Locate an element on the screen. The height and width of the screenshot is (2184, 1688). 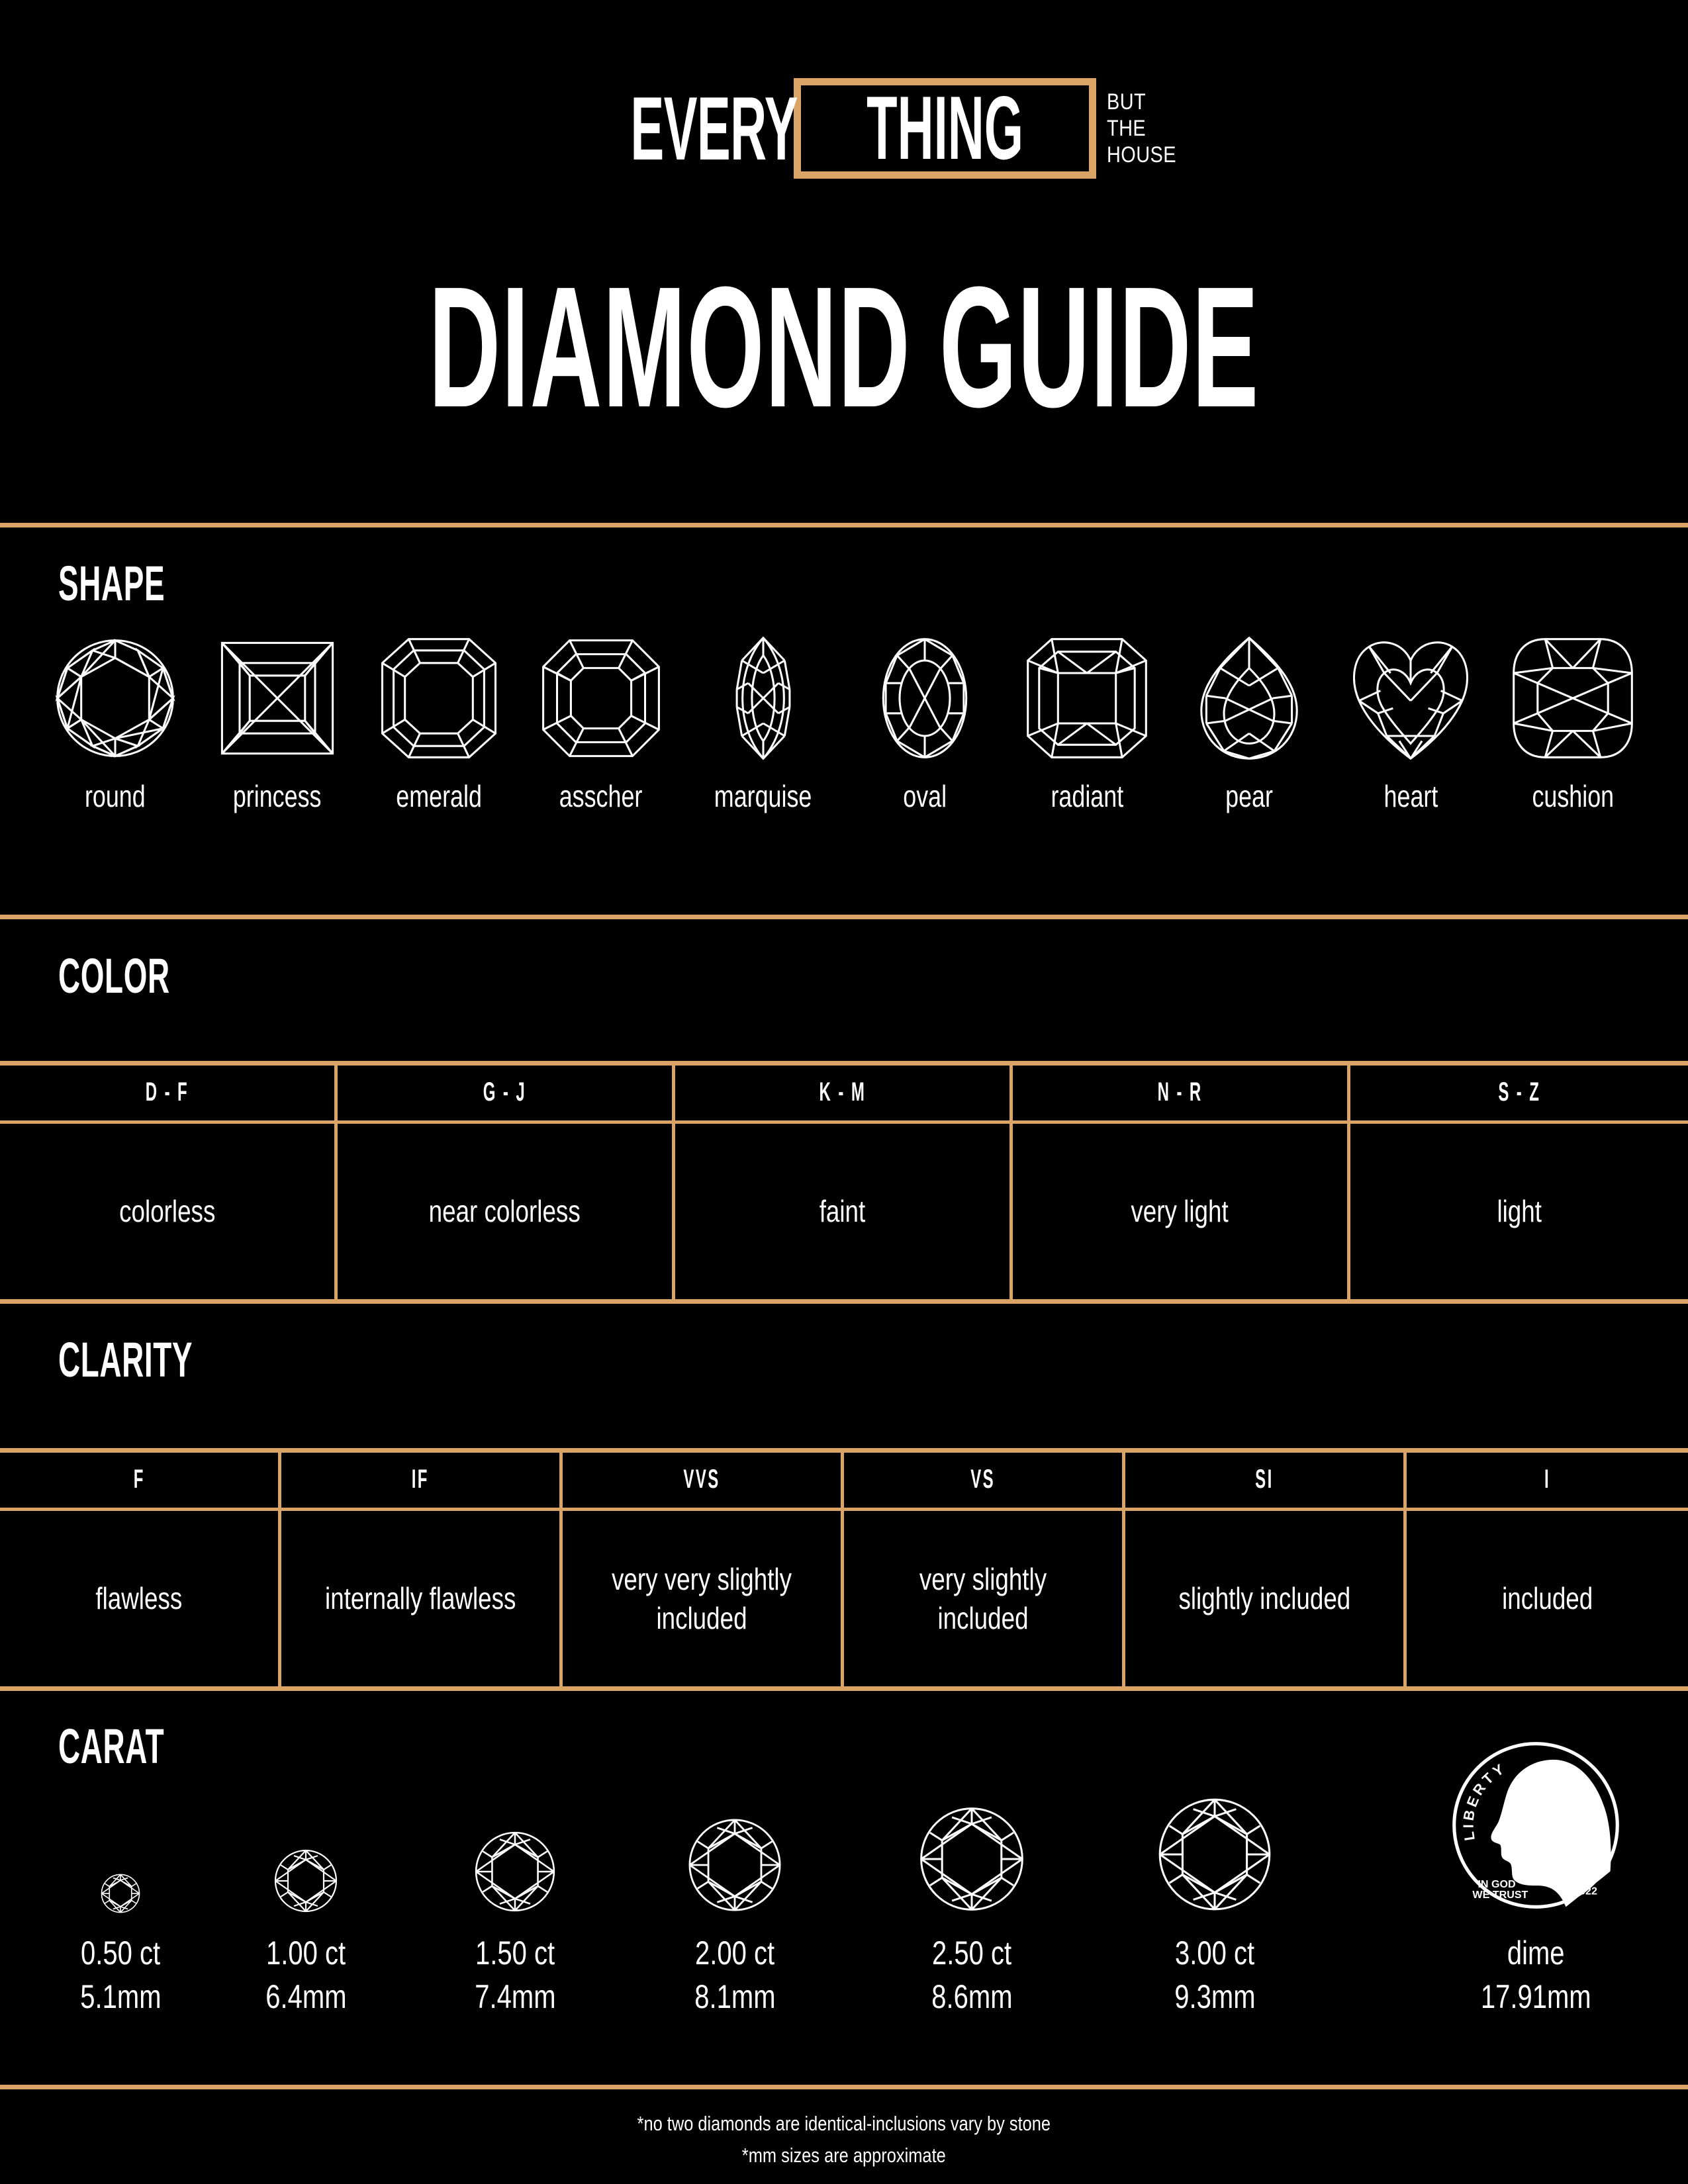
clarity-grade-column: IF internally flawless is located at coordinates (422, 1568).